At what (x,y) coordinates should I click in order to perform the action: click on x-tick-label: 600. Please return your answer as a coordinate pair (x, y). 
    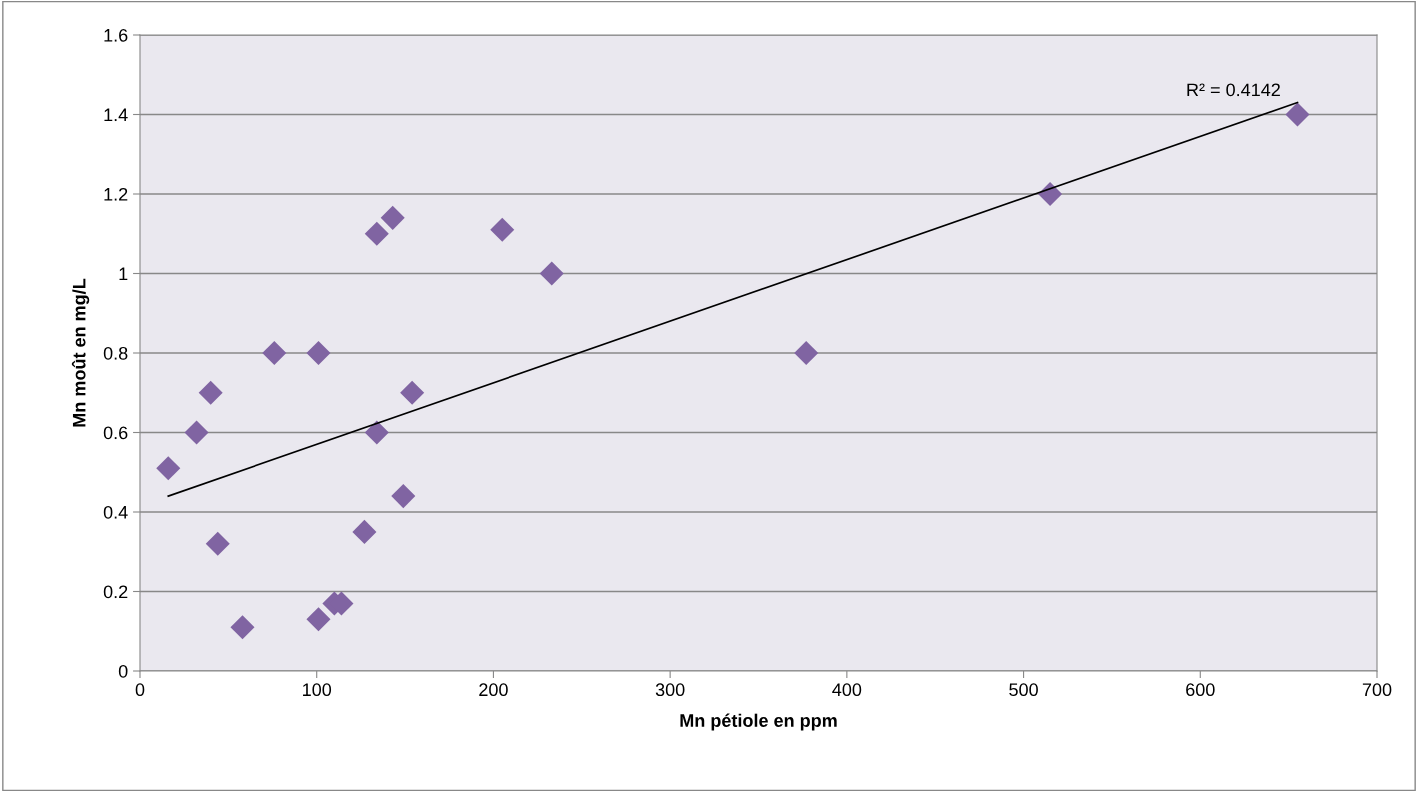
    Looking at the image, I should click on (1200, 690).